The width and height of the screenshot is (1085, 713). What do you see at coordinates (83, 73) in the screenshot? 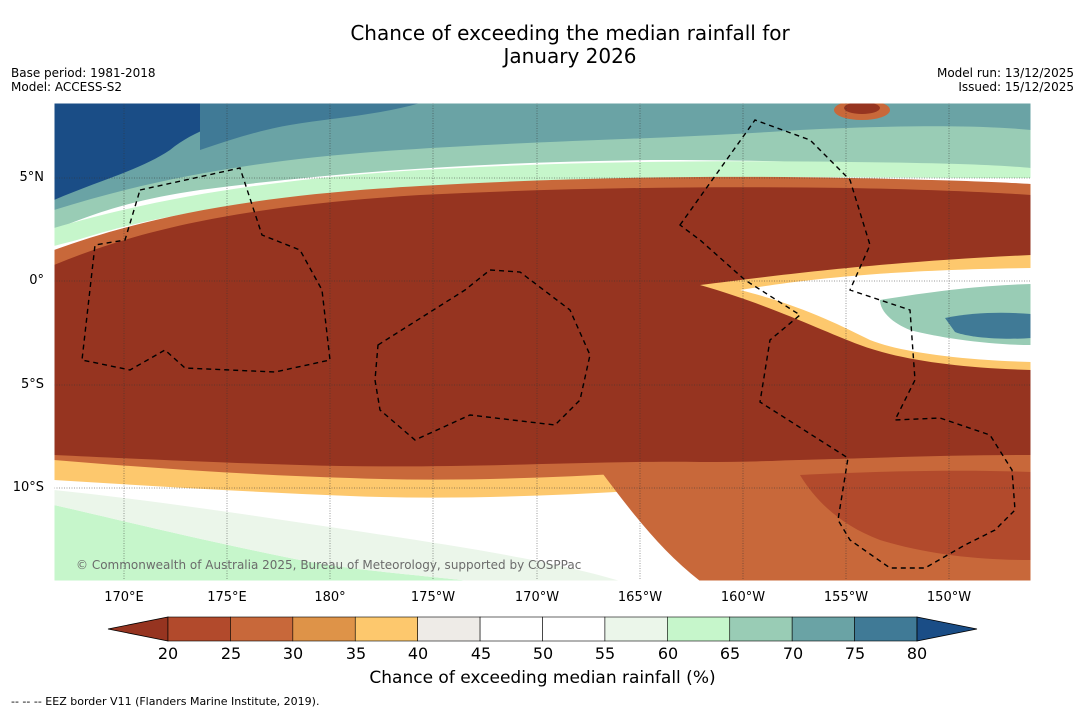
I see `base-period: Base period: 1981-2018` at bounding box center [83, 73].